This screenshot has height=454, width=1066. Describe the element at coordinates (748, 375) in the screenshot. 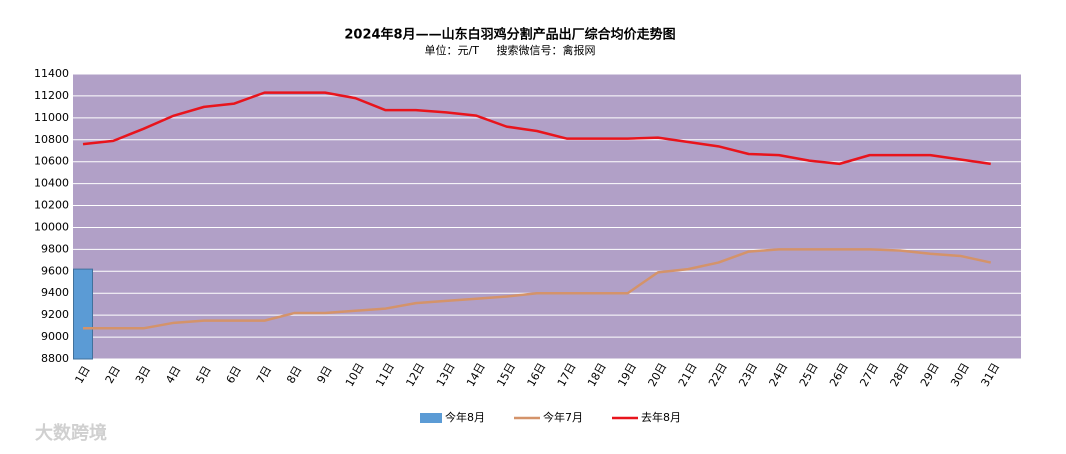

I see `x-tick-label: 23日` at that location.